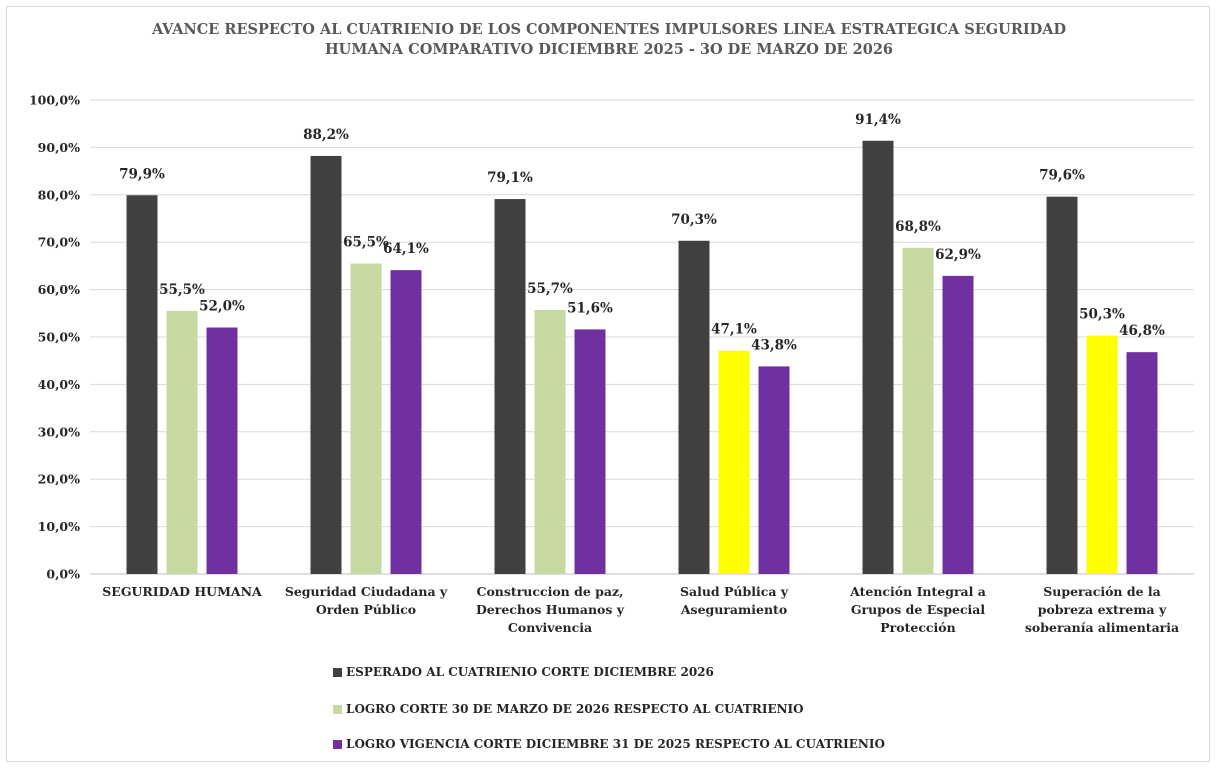 The height and width of the screenshot is (769, 1218). What do you see at coordinates (326, 135) in the screenshot?
I see `data-label-esperado: 88,2%` at bounding box center [326, 135].